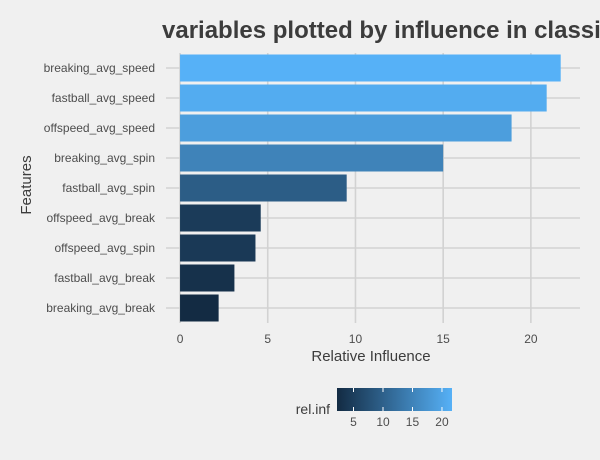 This screenshot has height=460, width=600. Describe the element at coordinates (199, 308) in the screenshot. I see `bar-breaking-avg-break` at that location.